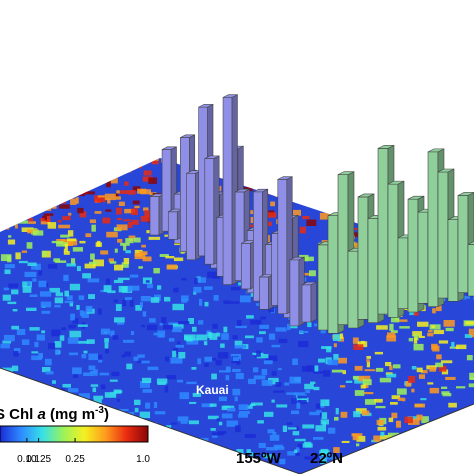  What do you see at coordinates (75, 459) in the screenshot?
I see `colorbar-tick-label: 0.25` at bounding box center [75, 459].